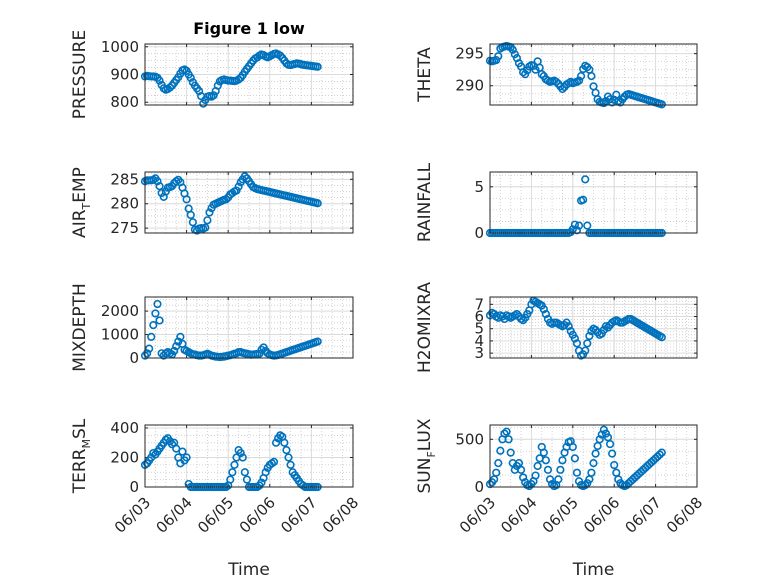 The height and width of the screenshot is (583, 778). I want to click on subplot-p2: 290 295 THETA, so click(556, 75).